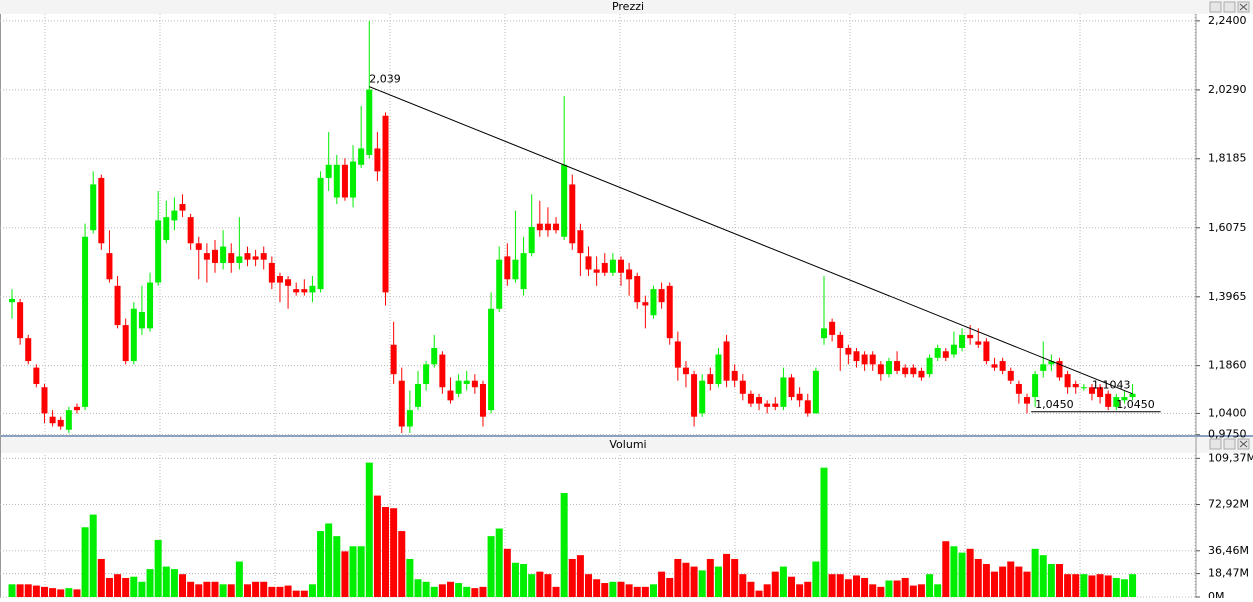 The image size is (1253, 602). I want to click on y-tick-label: 0,9750, so click(1227, 434).